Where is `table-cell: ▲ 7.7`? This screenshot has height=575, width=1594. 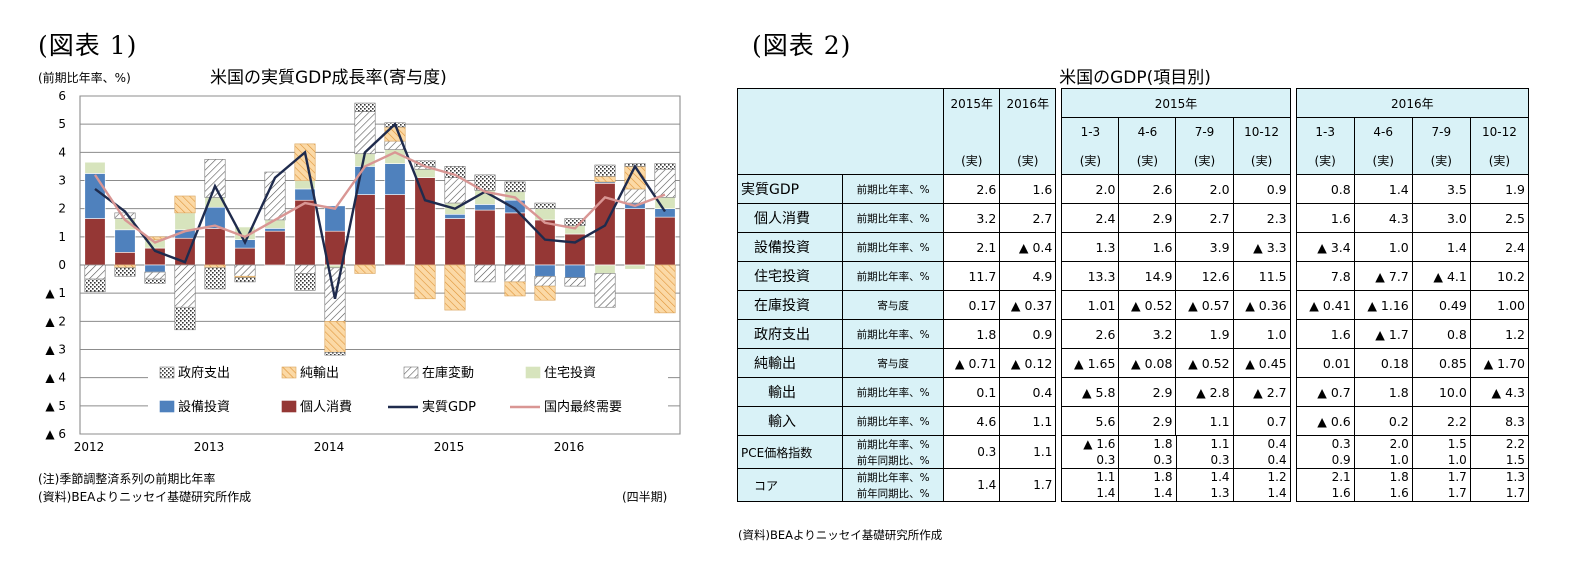 table-cell: ▲ 7.7 is located at coordinates (1383, 276).